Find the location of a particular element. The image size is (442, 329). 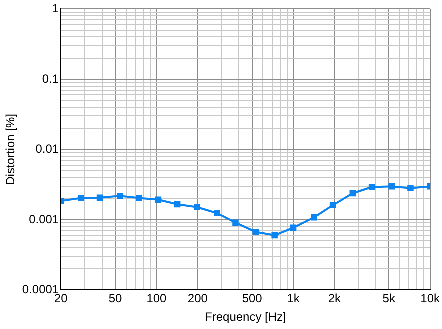

y-tick-label: 0.1 is located at coordinates (51, 79).